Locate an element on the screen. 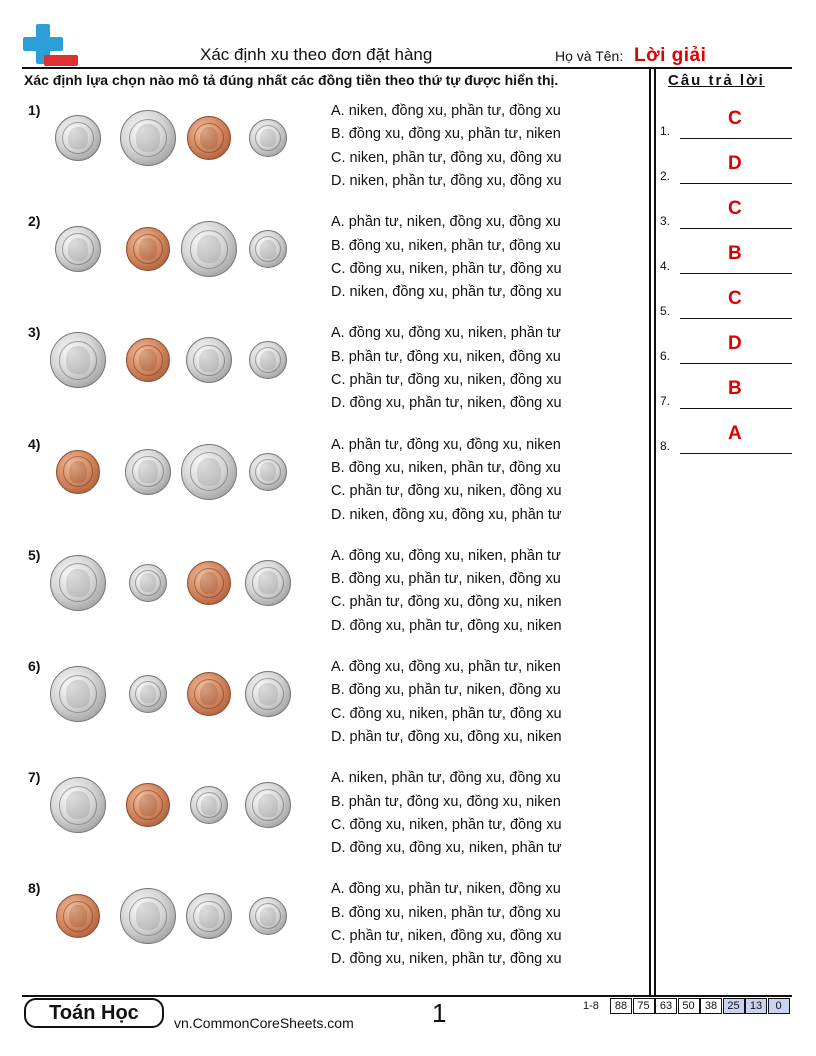 The height and width of the screenshot is (1056, 816). score-cell: 38 is located at coordinates (711, 1006).